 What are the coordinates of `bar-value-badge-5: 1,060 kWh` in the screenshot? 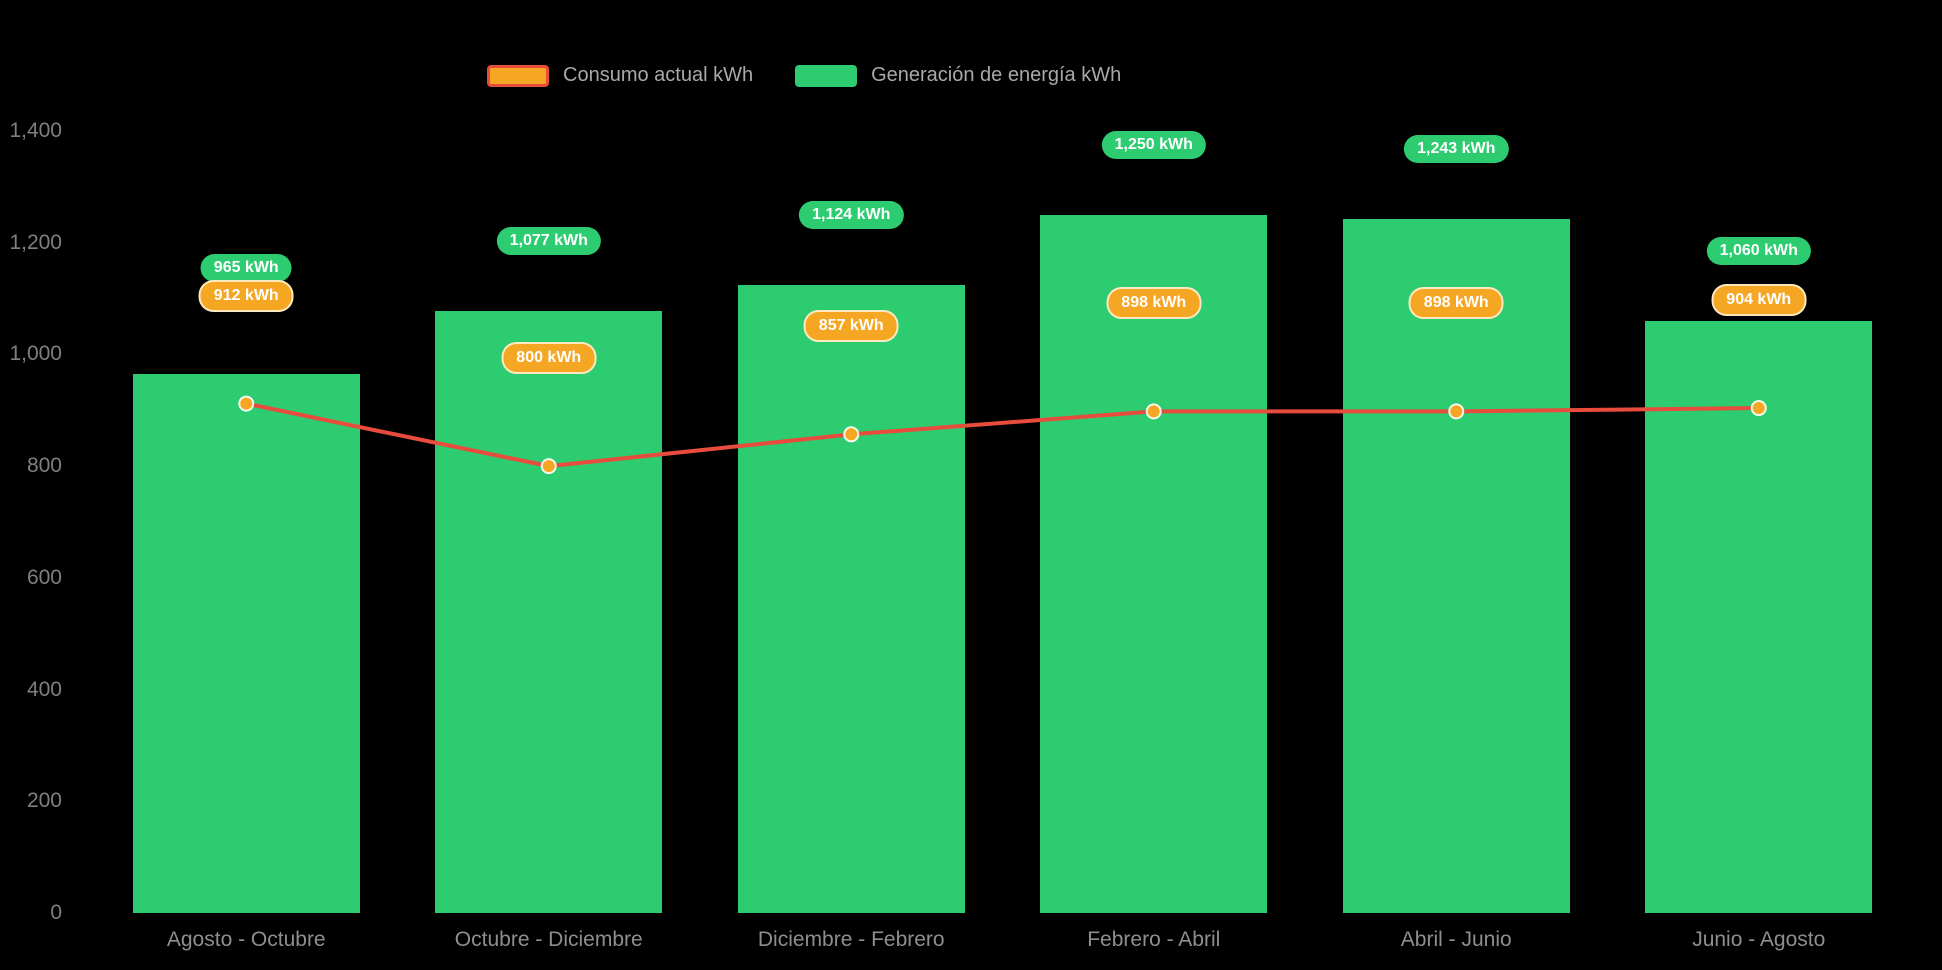 It's located at (1758, 250).